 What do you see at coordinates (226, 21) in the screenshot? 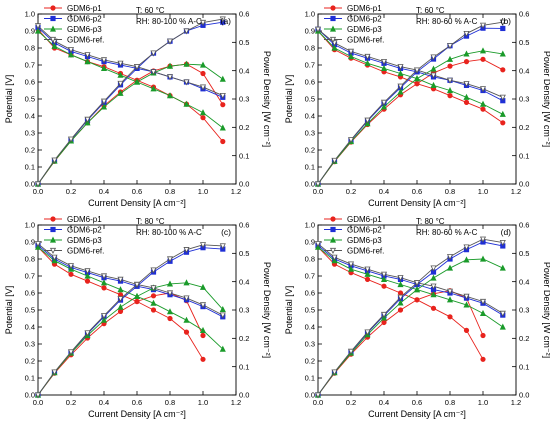
I see `panel-label: (a)` at bounding box center [226, 21].